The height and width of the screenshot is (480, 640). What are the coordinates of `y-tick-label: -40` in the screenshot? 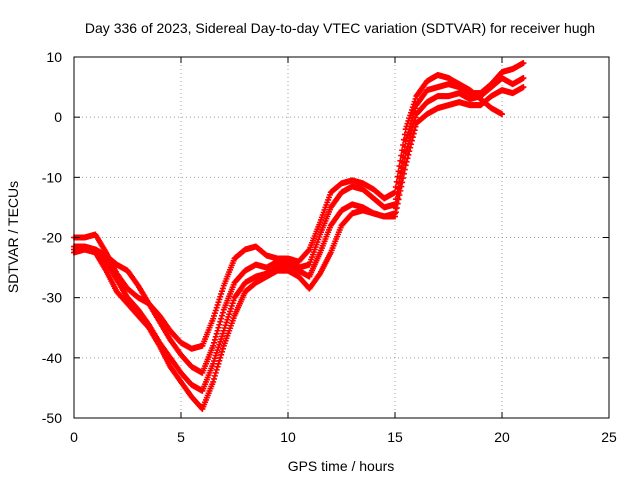 It's located at (52, 358).